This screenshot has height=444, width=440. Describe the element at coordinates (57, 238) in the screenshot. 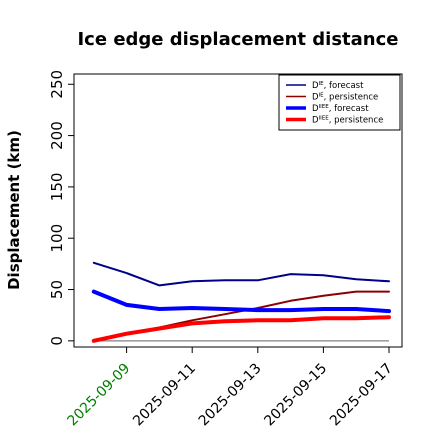

I see `y-tick-label: 100` at that location.